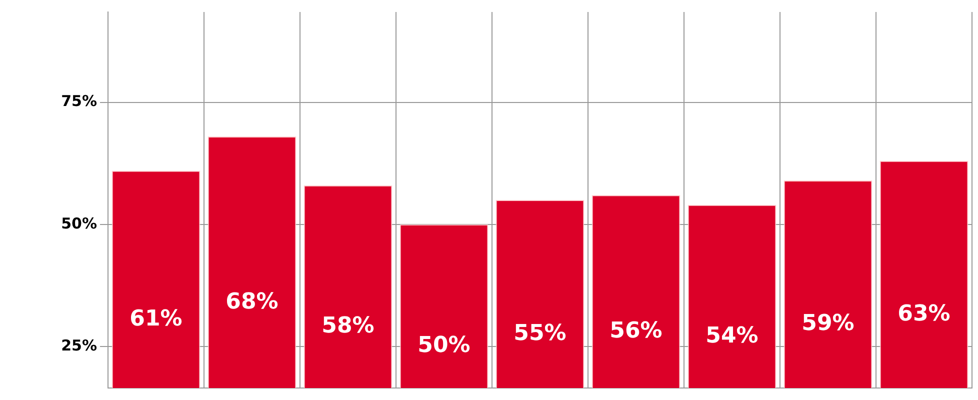 This screenshot has height=400, width=978. What do you see at coordinates (540, 333) in the screenshot?
I see `data-label: 55%` at bounding box center [540, 333].